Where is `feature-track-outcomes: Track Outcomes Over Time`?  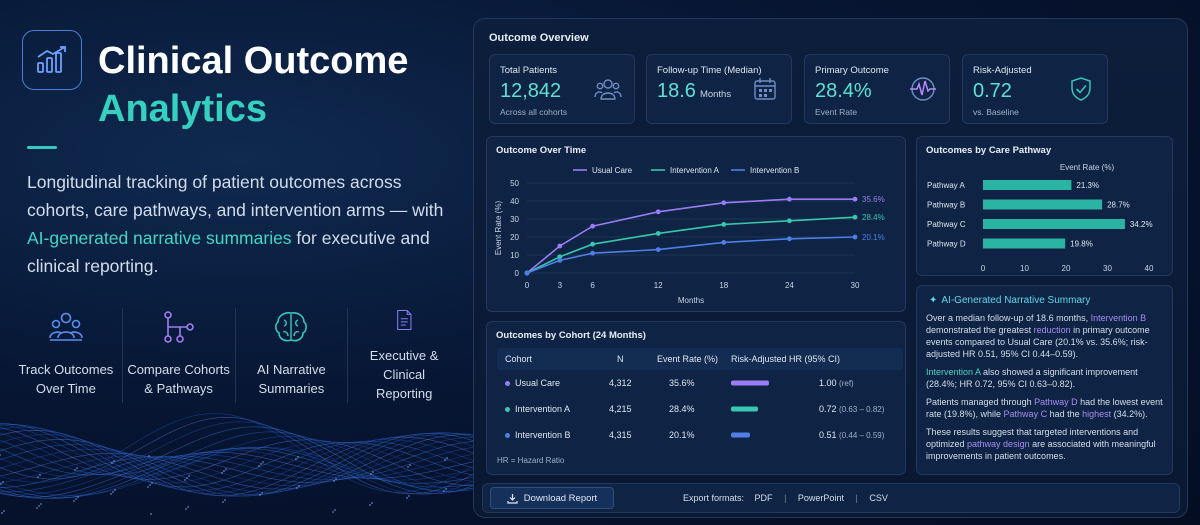
feature-track-outcomes: Track Outcomes Over Time is located at coordinates (66, 355).